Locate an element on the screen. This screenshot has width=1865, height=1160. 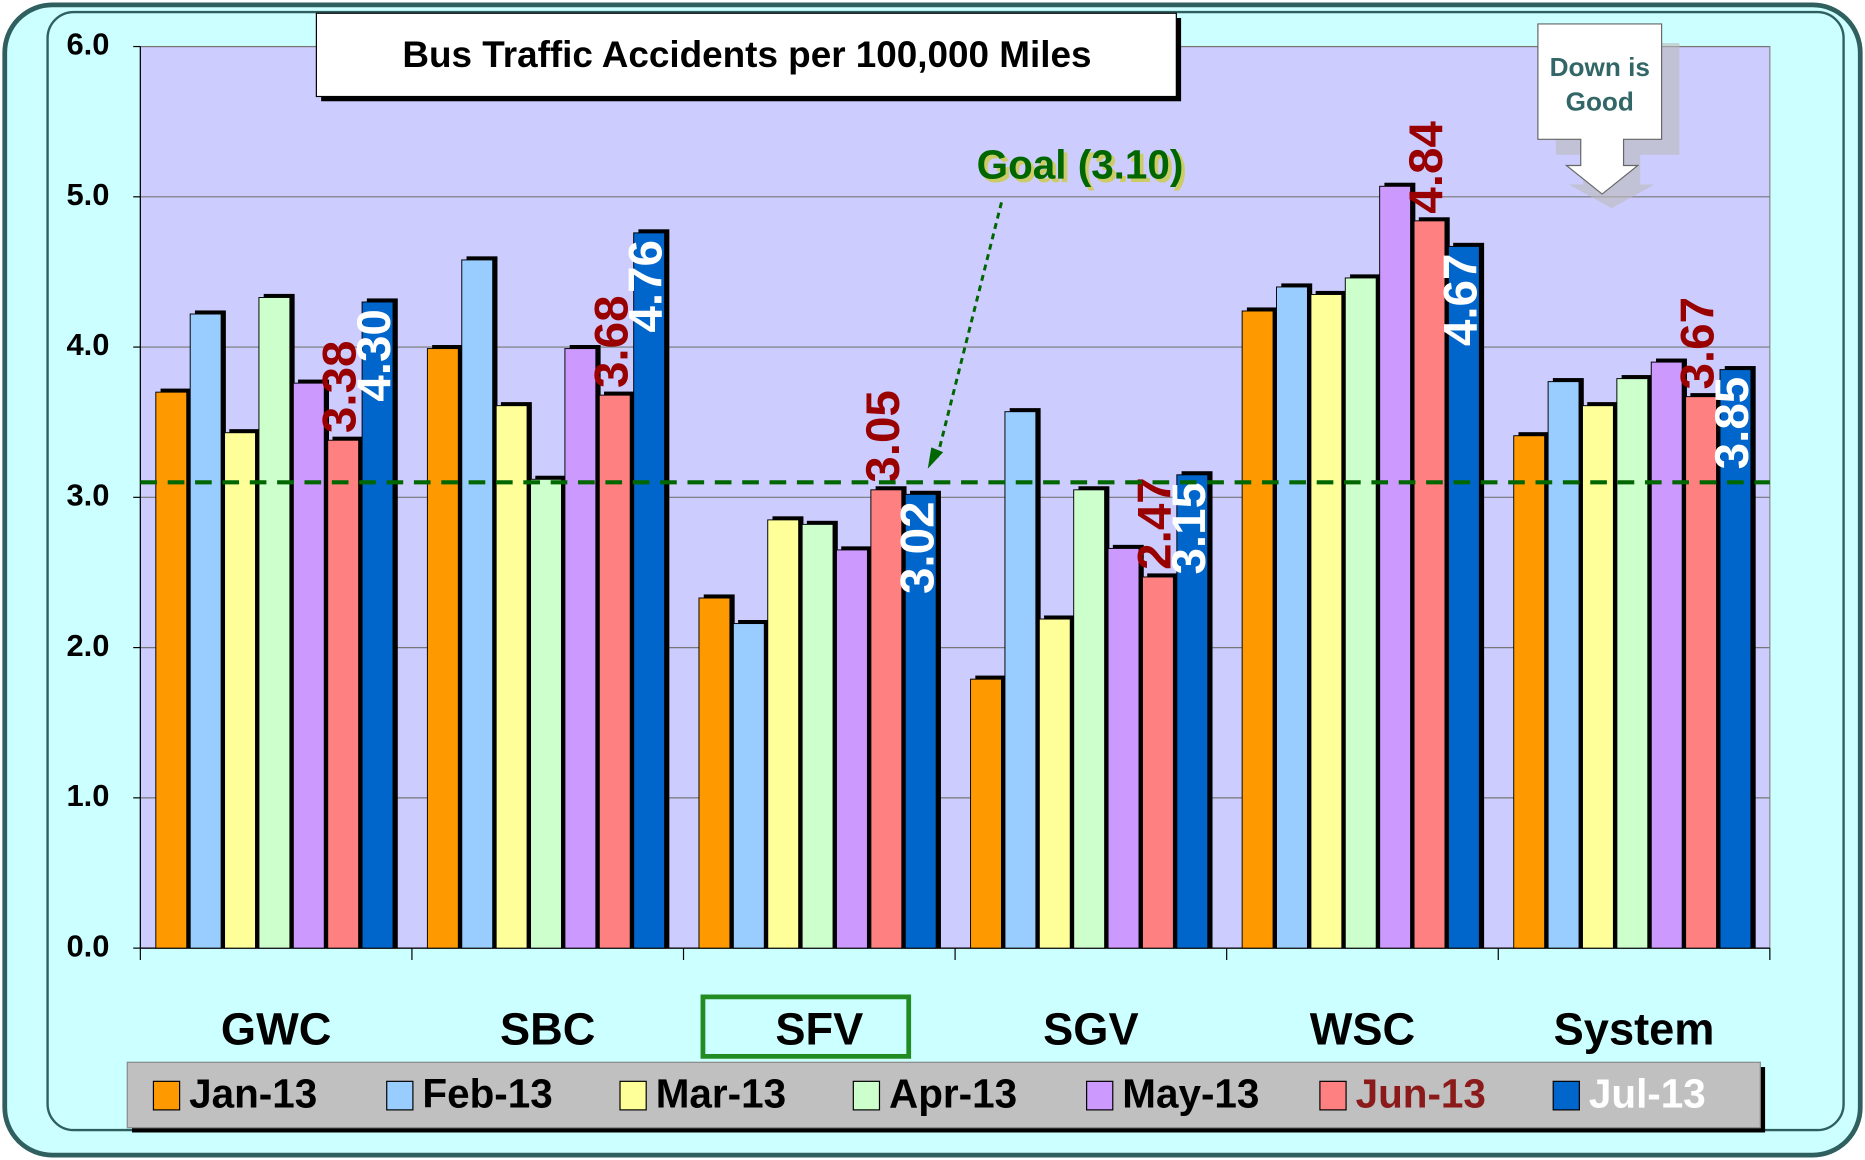
callout is located at coordinates (1600, 109).